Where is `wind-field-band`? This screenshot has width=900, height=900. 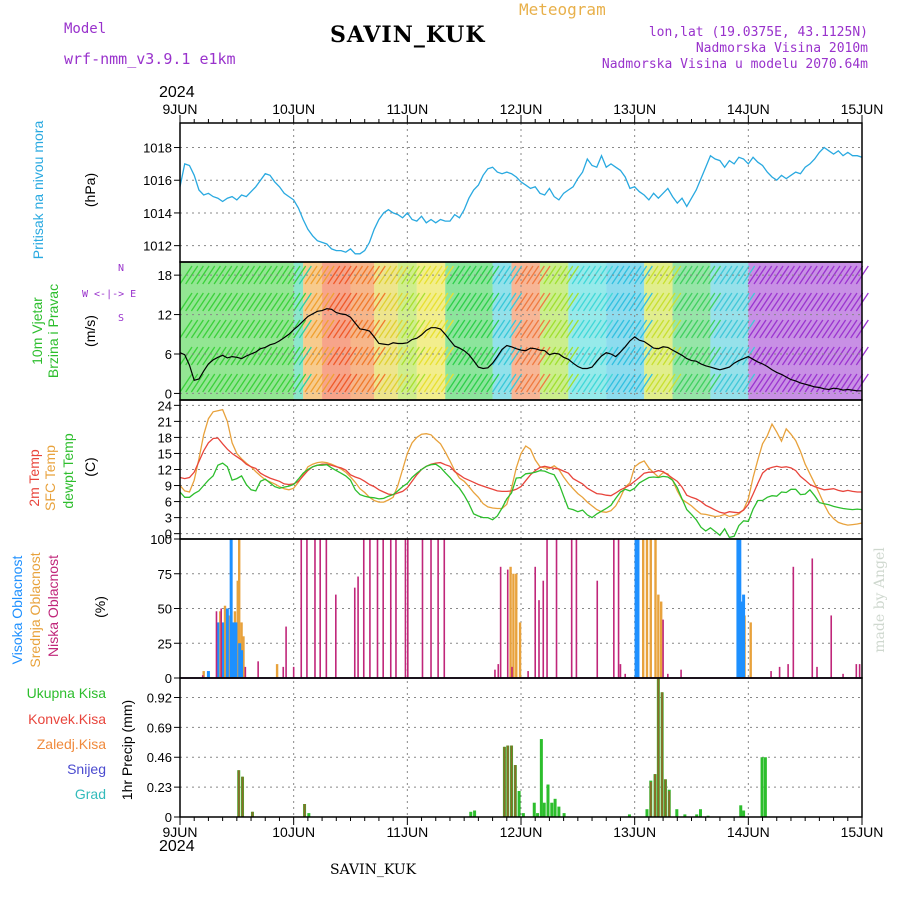
wind-field-band is located at coordinates (691, 331).